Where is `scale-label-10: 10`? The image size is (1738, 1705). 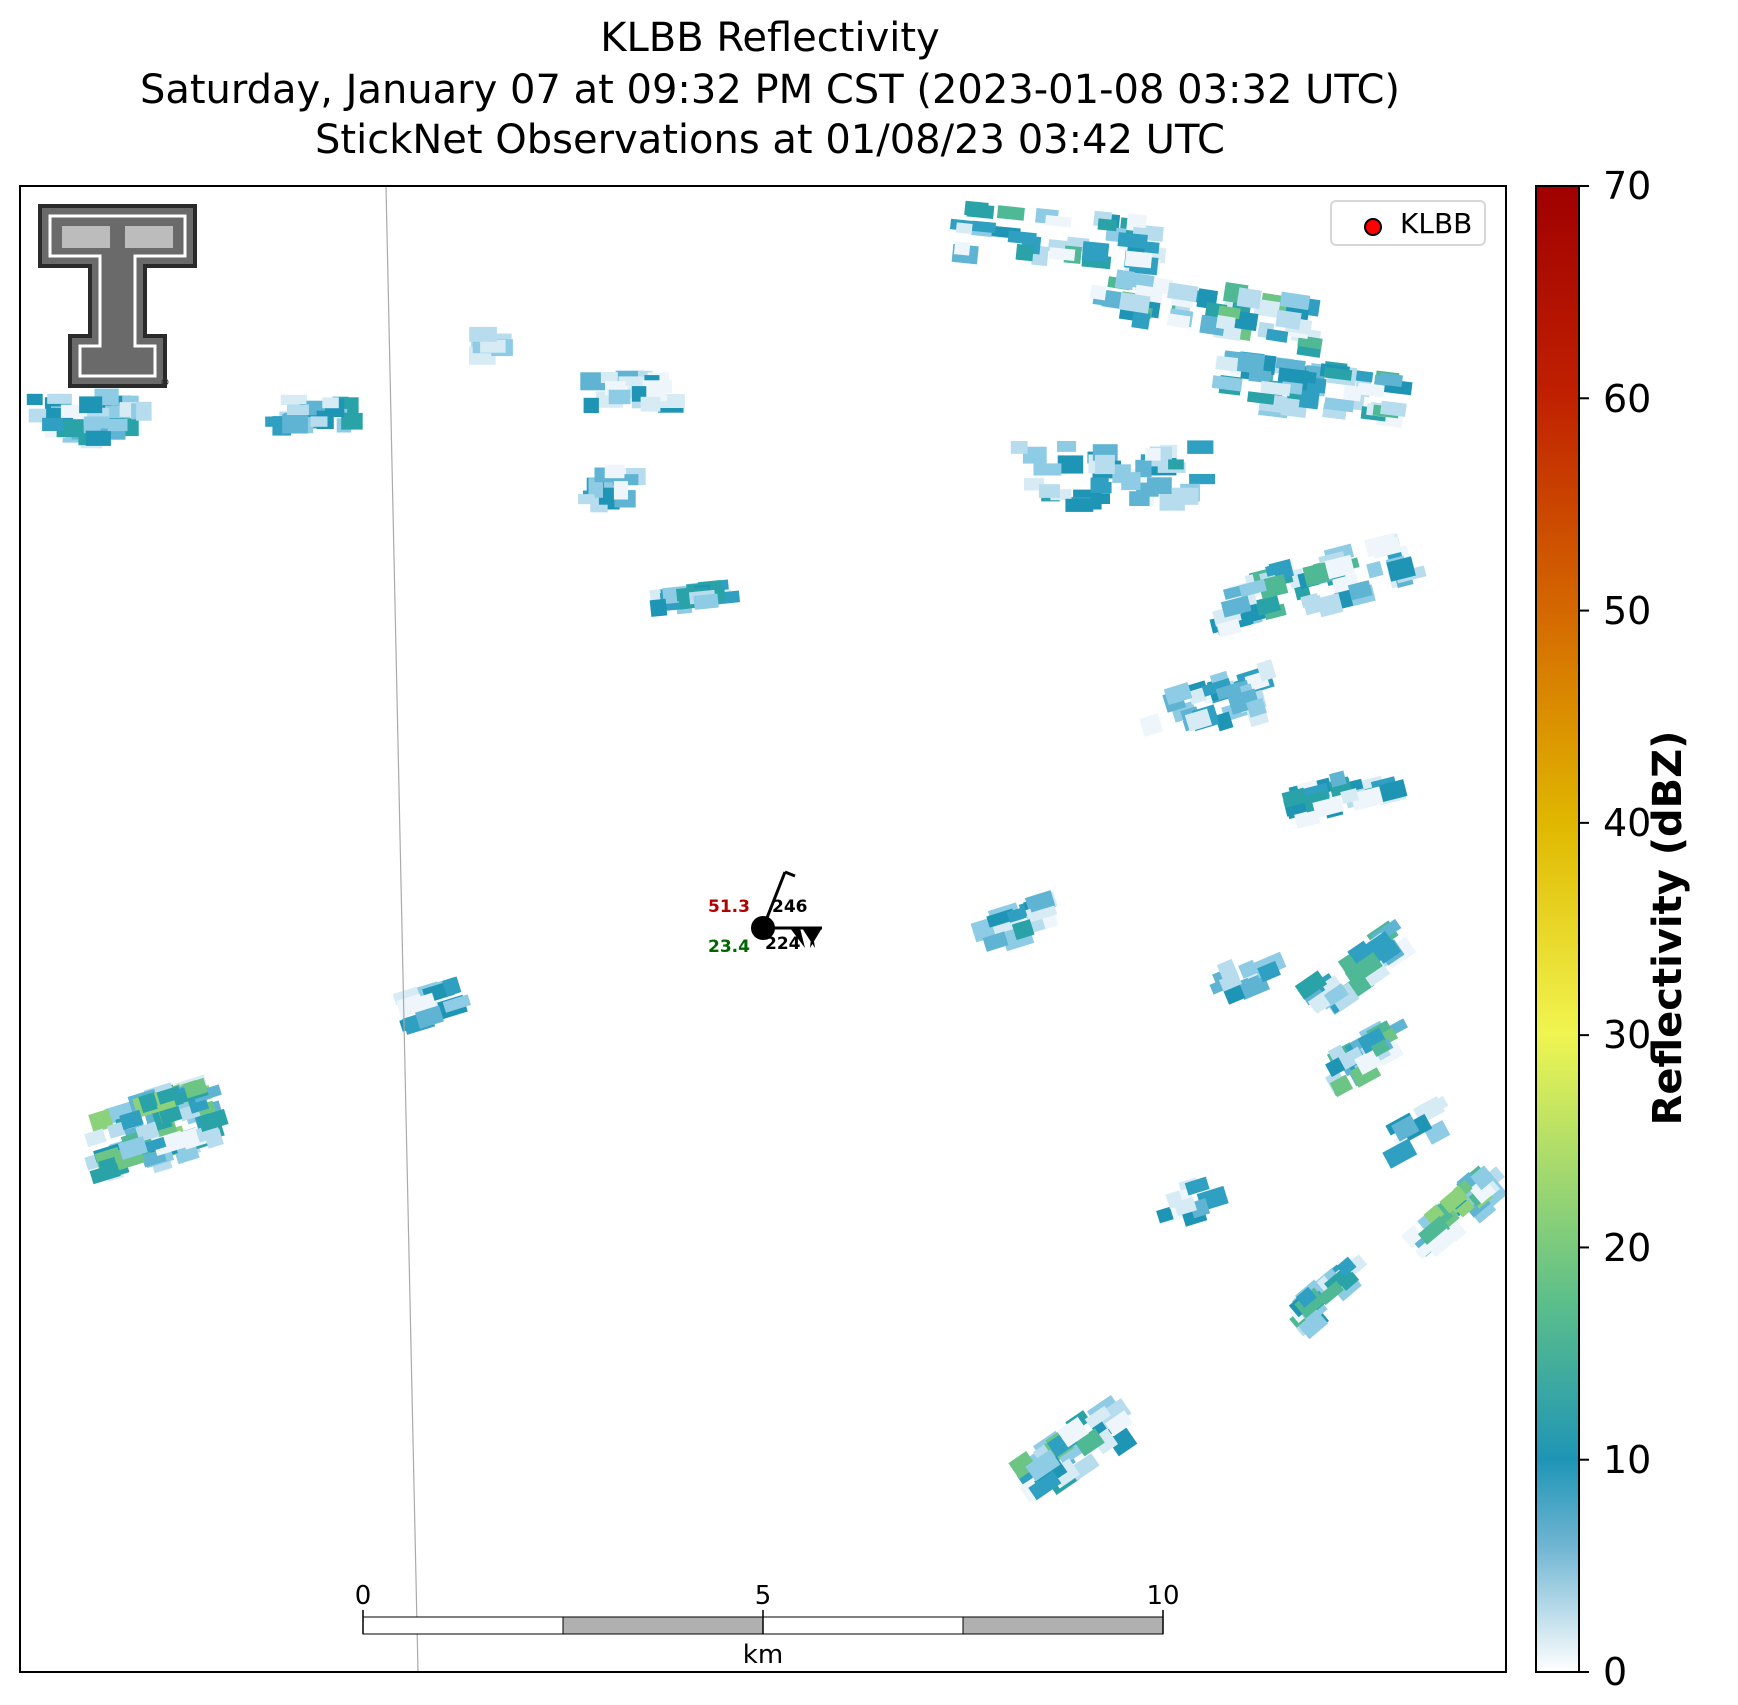
scale-label-10: 10 is located at coordinates (1163, 1596).